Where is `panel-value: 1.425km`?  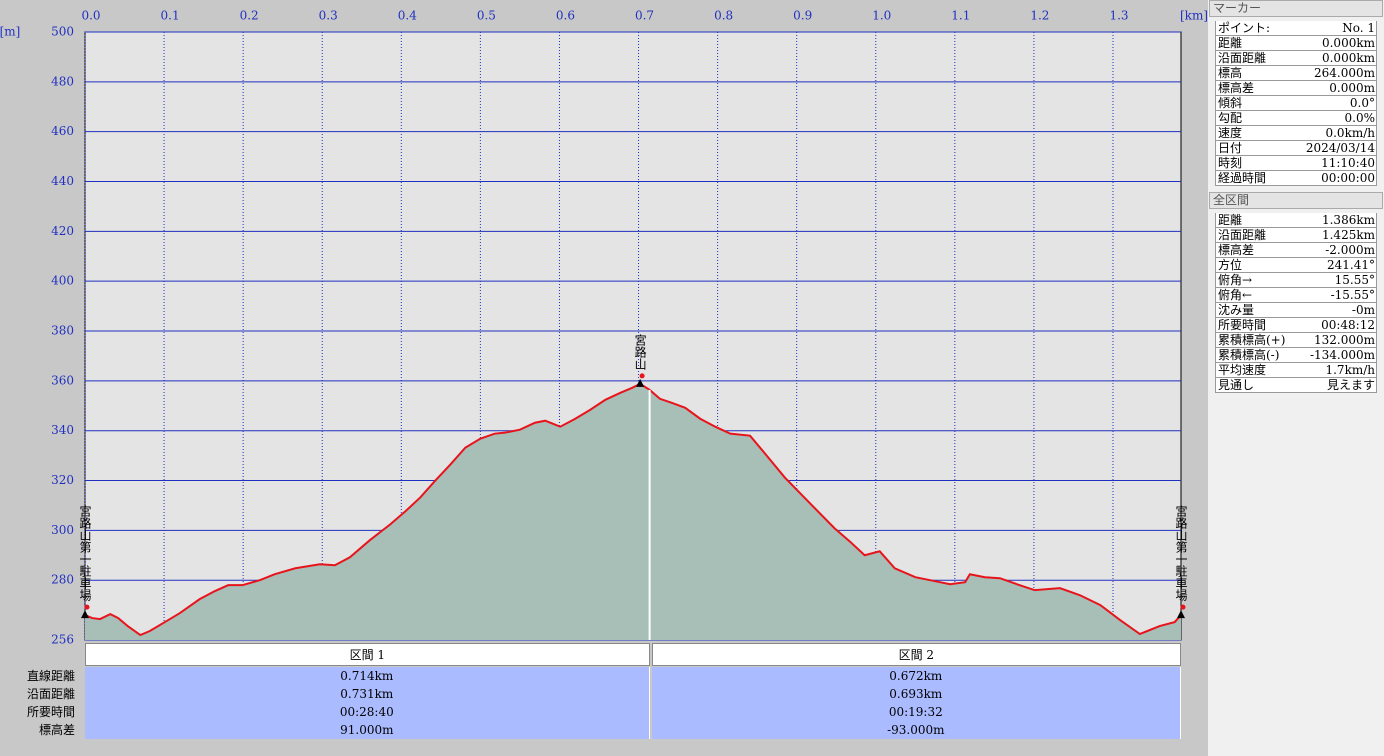
panel-value: 1.425km is located at coordinates (1348, 235).